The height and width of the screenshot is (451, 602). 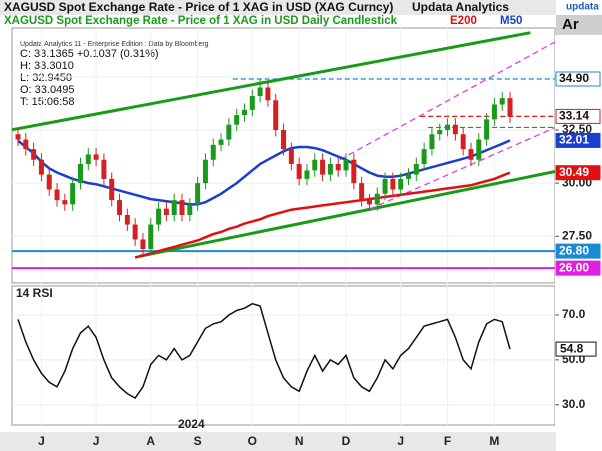 I want to click on trendline, so click(x=447, y=101).